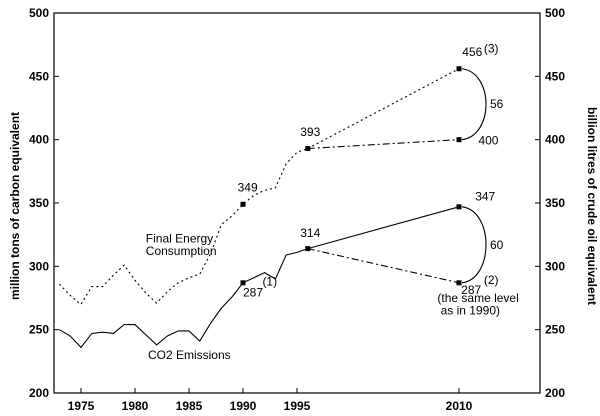 Image resolution: width=600 pixels, height=416 pixels. I want to click on y-tick-label-left: 200, so click(39, 393).